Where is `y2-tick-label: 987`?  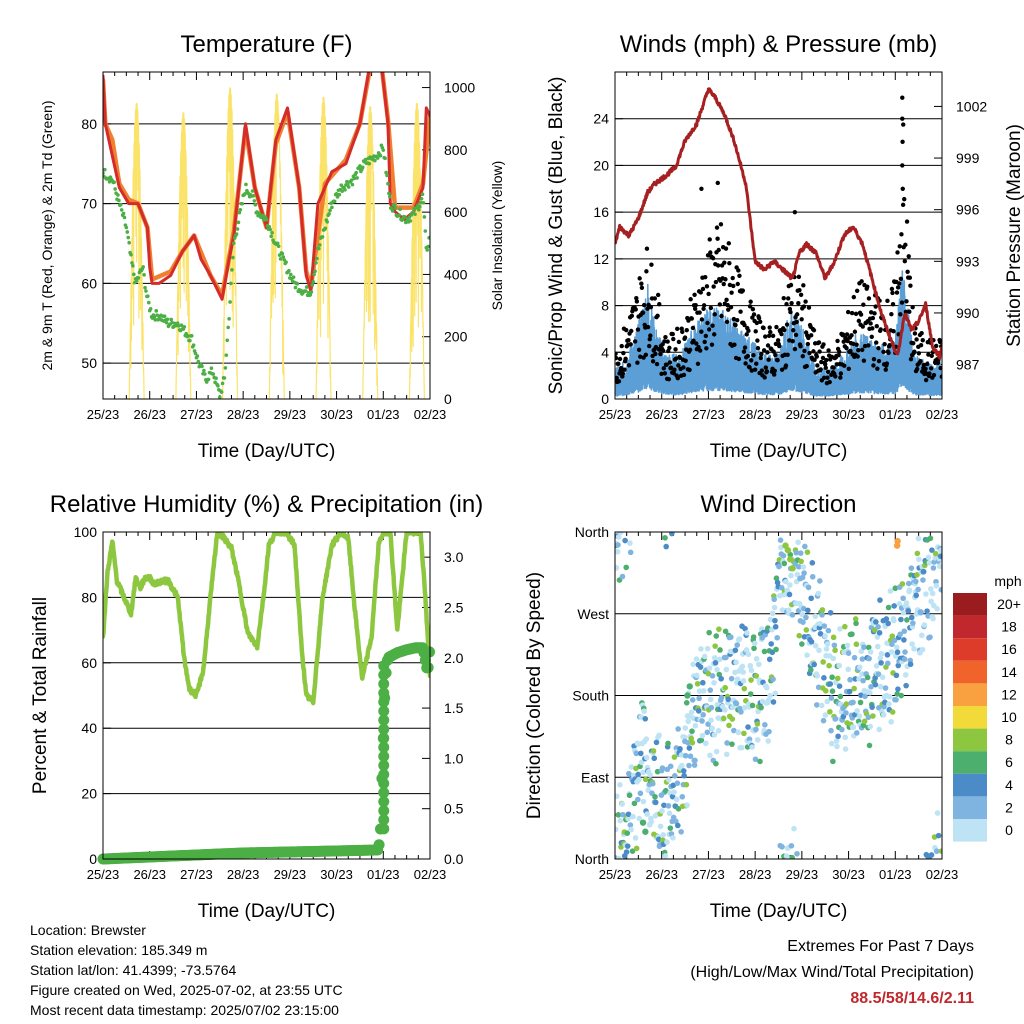
y2-tick-label: 987 is located at coordinates (968, 365).